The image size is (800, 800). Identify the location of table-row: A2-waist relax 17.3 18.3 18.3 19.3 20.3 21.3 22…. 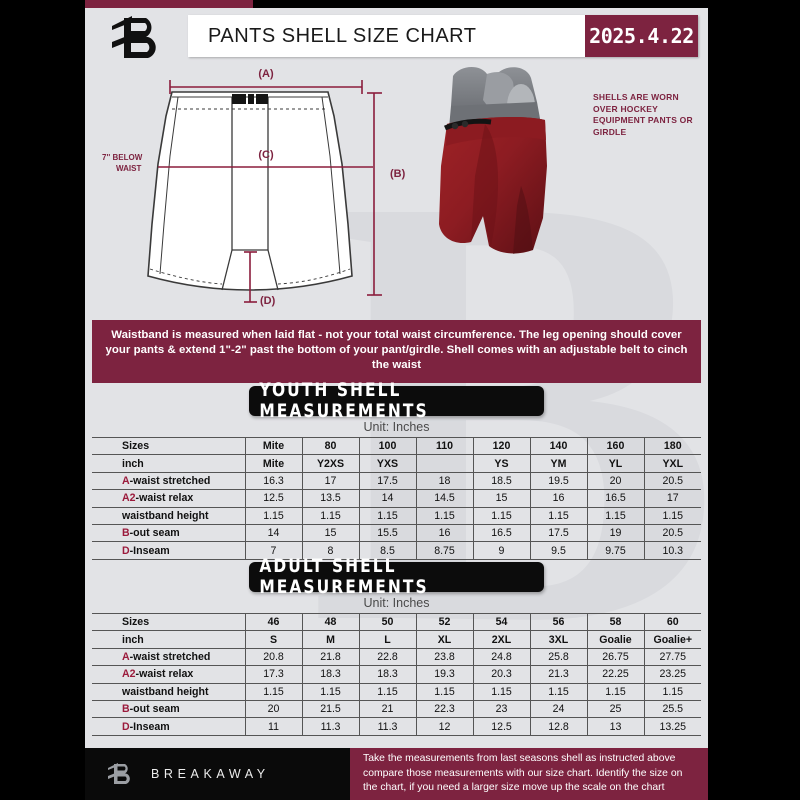
(396, 674).